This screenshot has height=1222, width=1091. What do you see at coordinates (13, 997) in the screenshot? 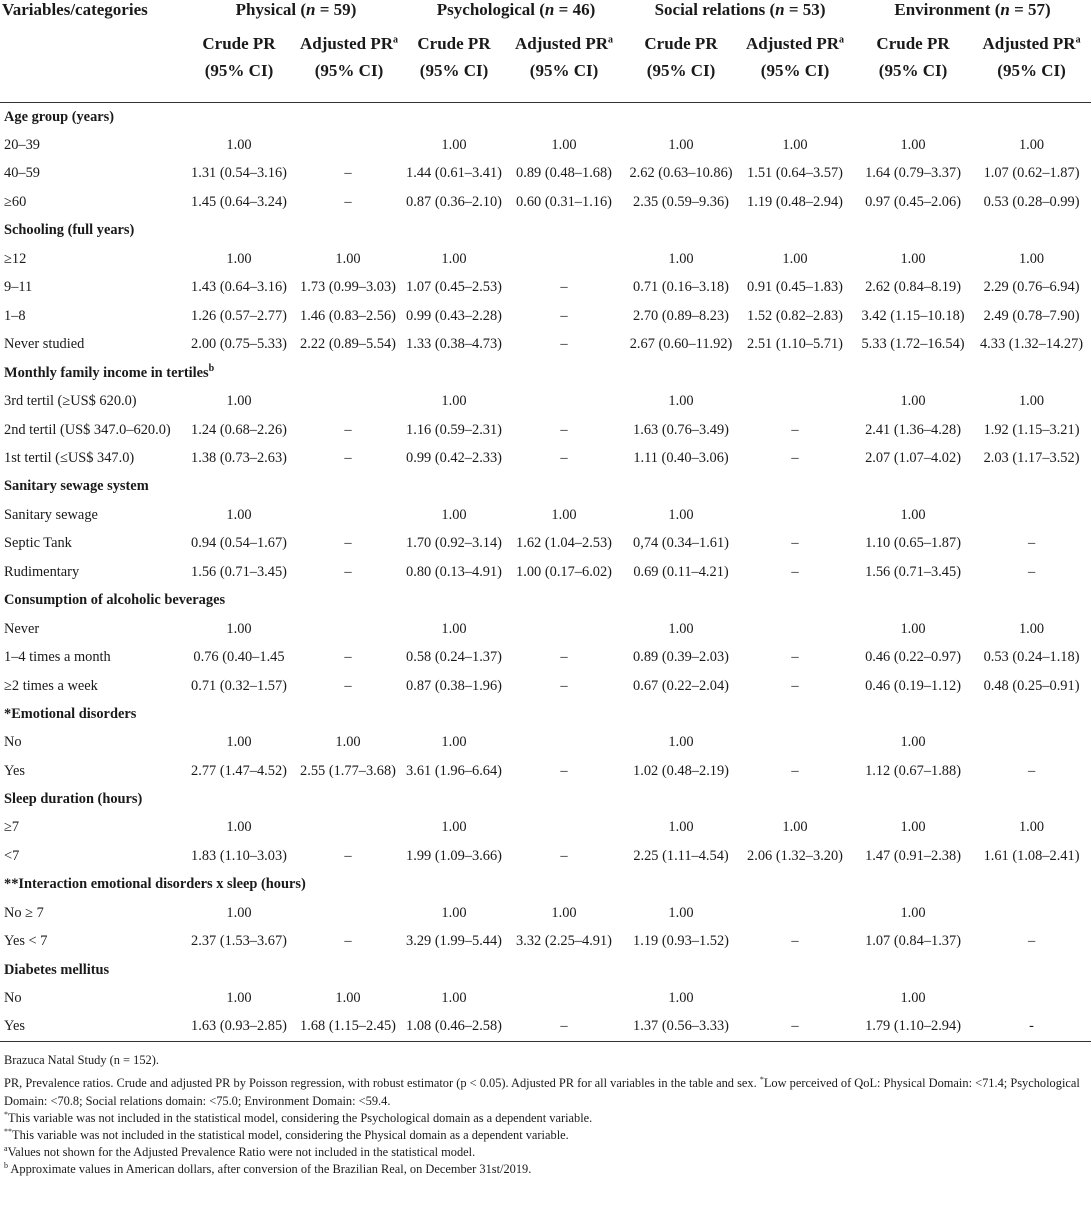
I see `row-label: No` at bounding box center [13, 997].